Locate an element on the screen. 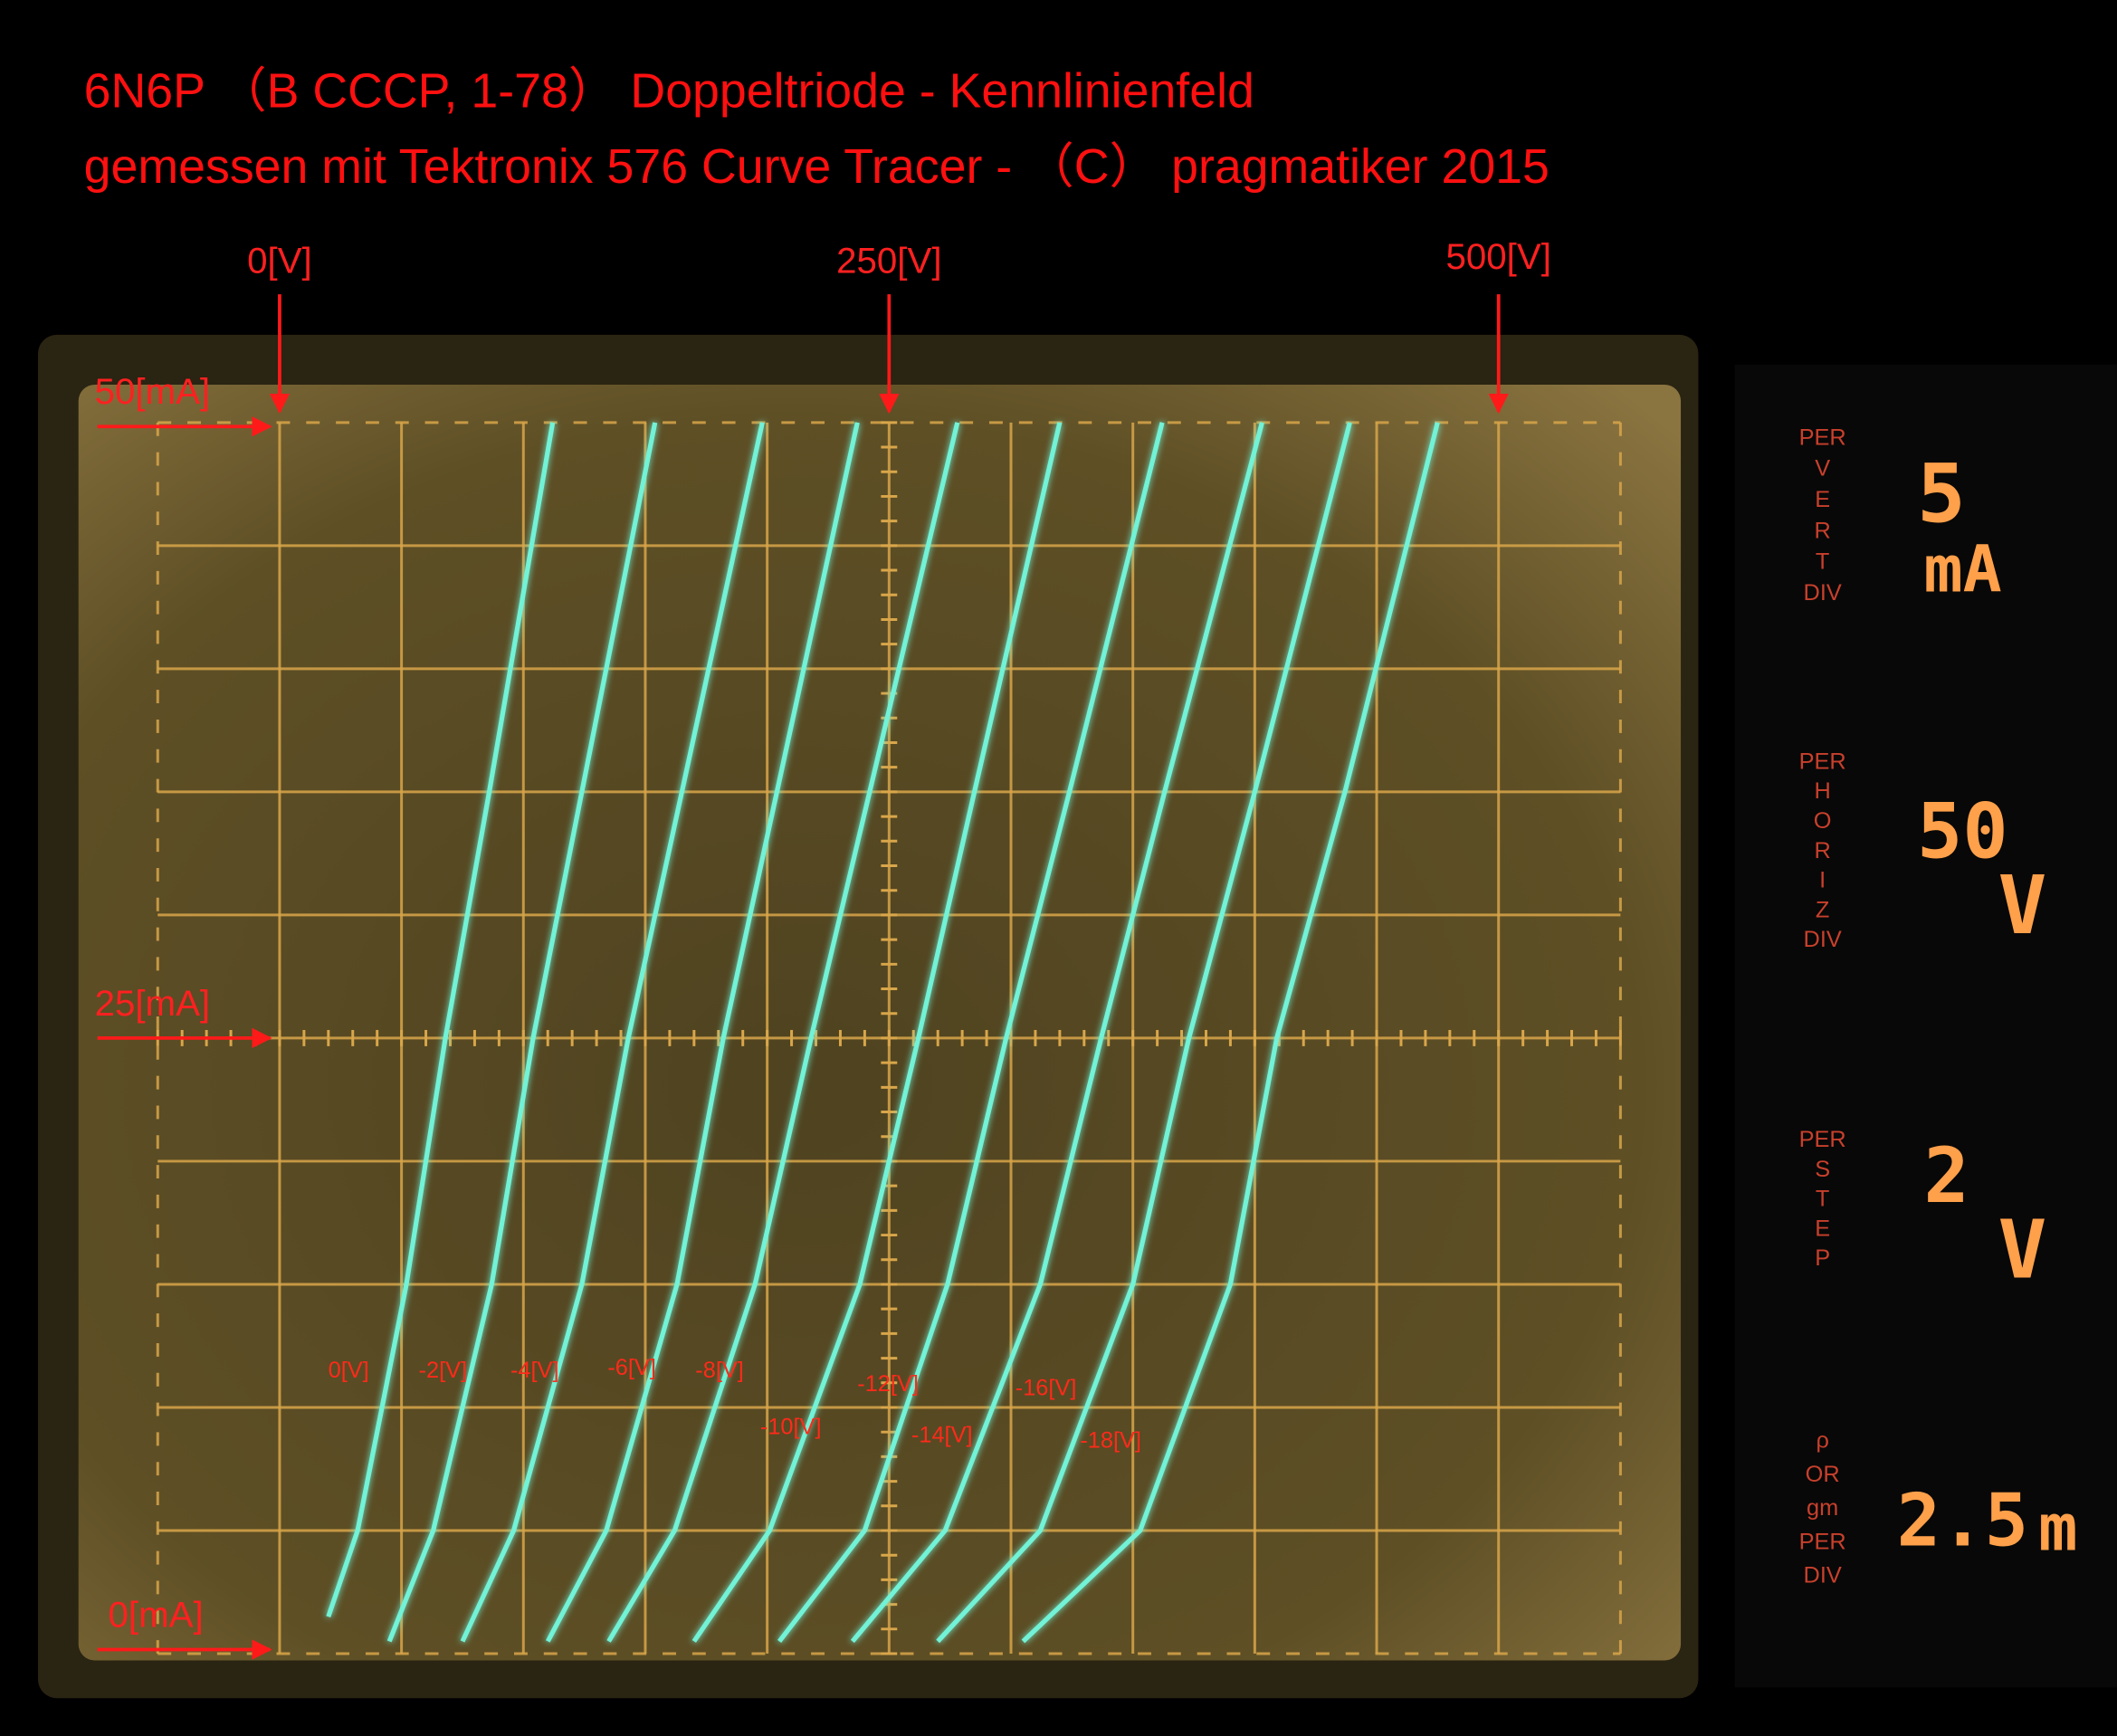 This screenshot has width=2117, height=1736. readout-caption: I is located at coordinates (1823, 880).